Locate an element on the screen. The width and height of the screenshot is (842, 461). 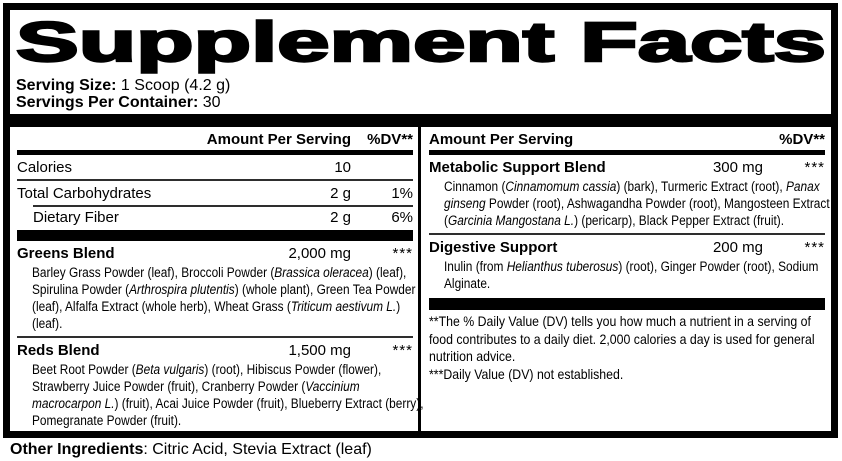
thick-rule-top is located at coordinates (420, 120).